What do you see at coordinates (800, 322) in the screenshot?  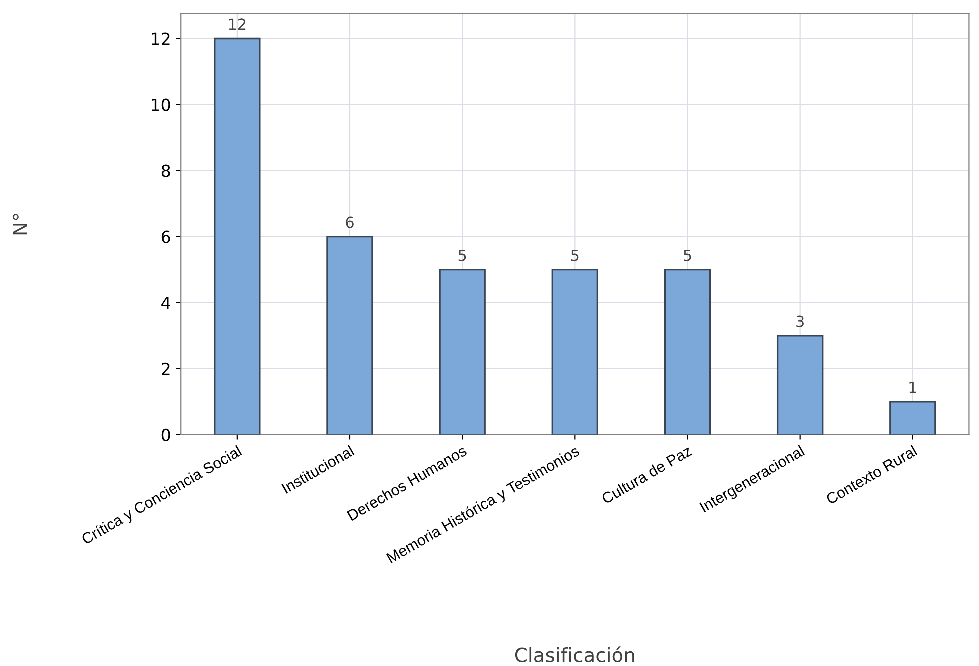 I see `data-label: 3` at bounding box center [800, 322].